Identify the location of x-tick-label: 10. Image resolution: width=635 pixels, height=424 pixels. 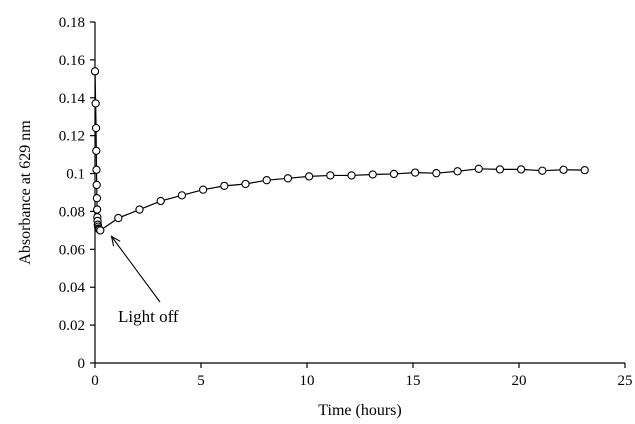
(307, 381).